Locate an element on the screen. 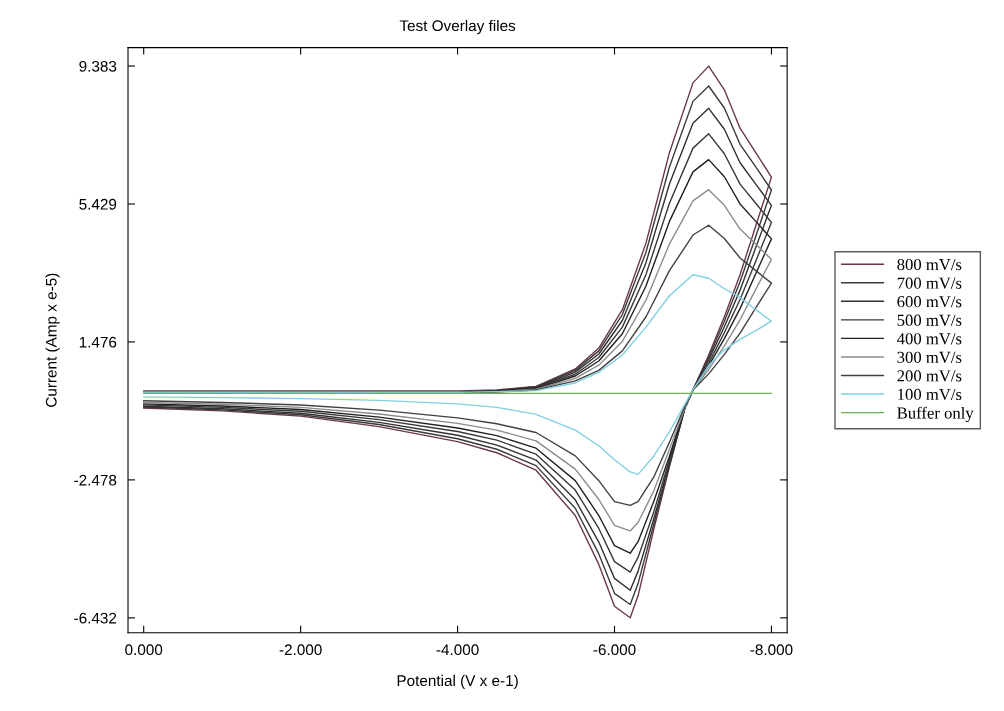 Image resolution: width=1004 pixels, height=711 pixels. legend-label: 700 mV/s is located at coordinates (929, 283).